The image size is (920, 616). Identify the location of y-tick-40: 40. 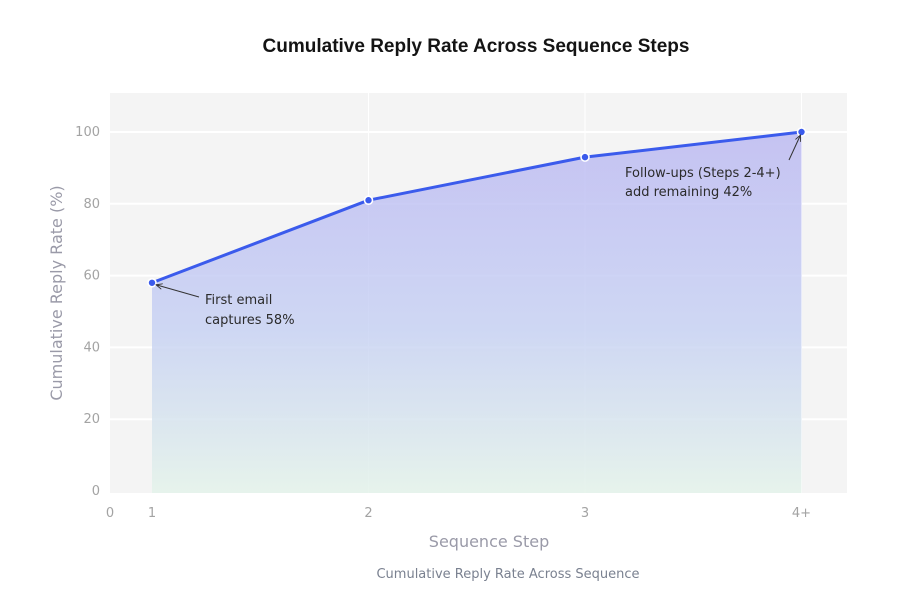
(91, 347).